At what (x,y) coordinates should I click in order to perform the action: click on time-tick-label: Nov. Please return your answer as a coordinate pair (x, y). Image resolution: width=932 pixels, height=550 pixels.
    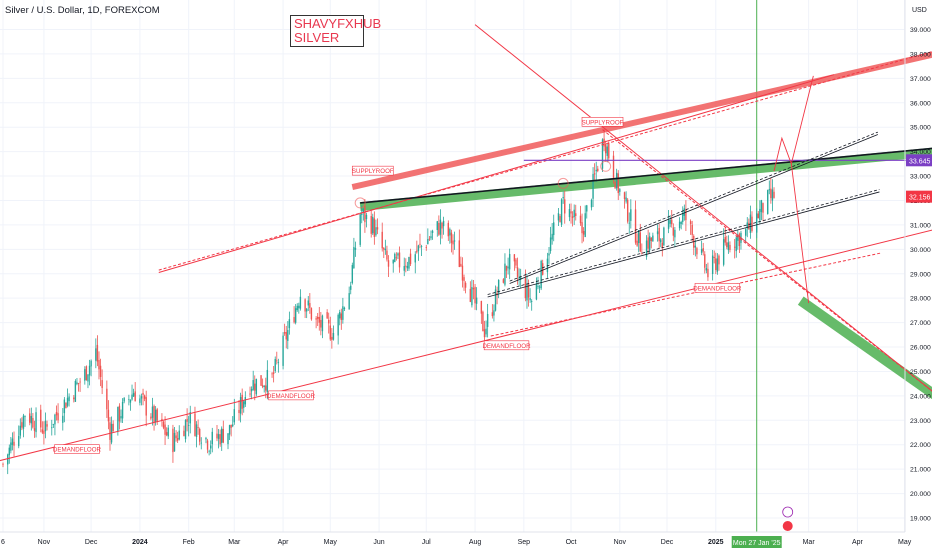
    Looking at the image, I should click on (44, 542).